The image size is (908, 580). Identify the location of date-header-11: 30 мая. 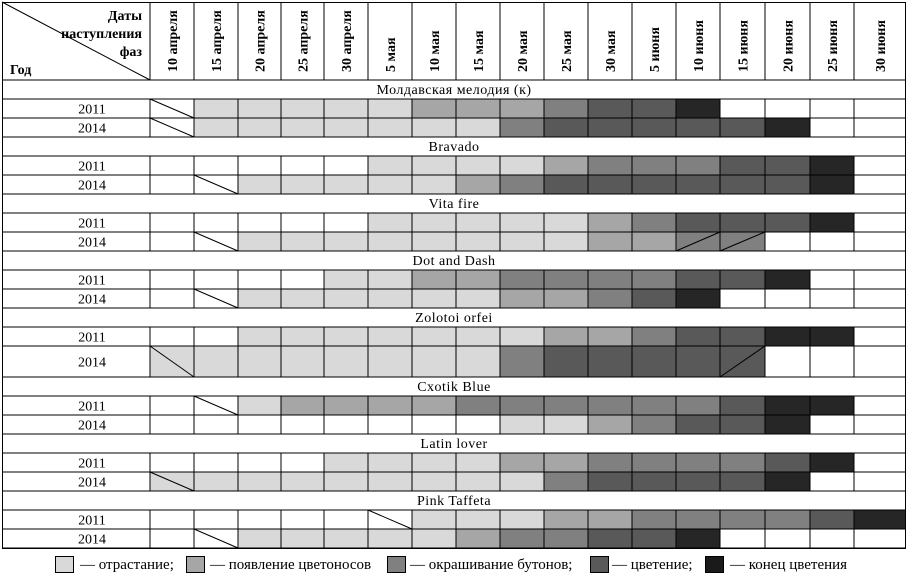
(611, 51).